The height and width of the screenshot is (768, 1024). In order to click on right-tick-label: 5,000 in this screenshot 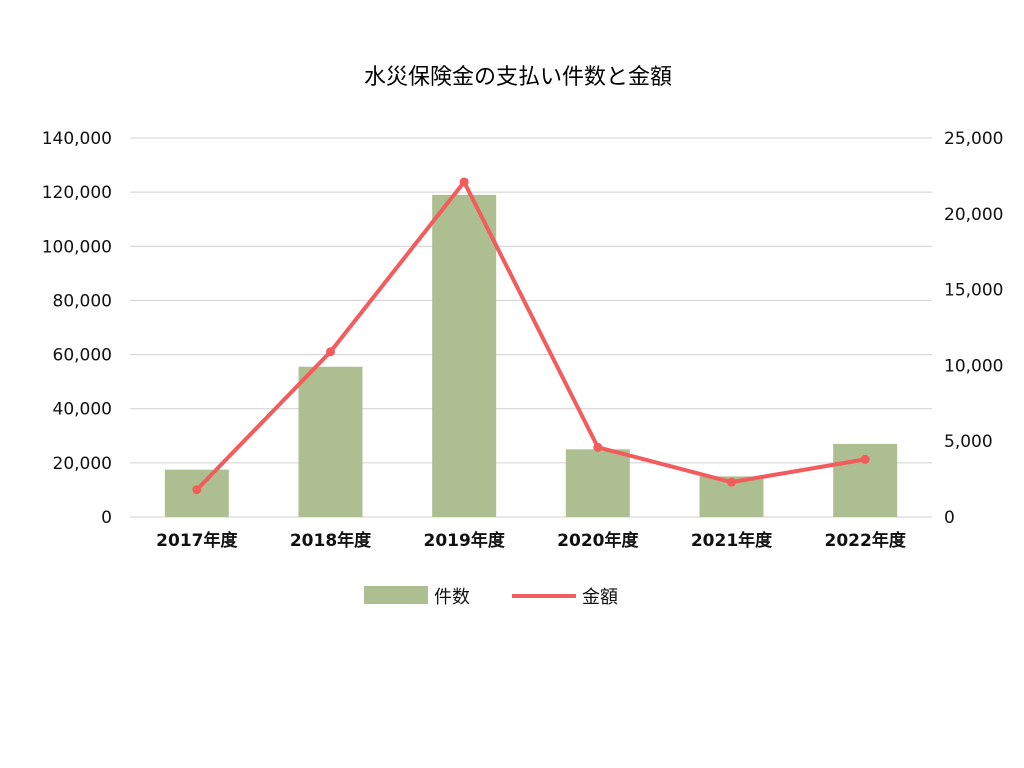, I will do `click(968, 442)`.